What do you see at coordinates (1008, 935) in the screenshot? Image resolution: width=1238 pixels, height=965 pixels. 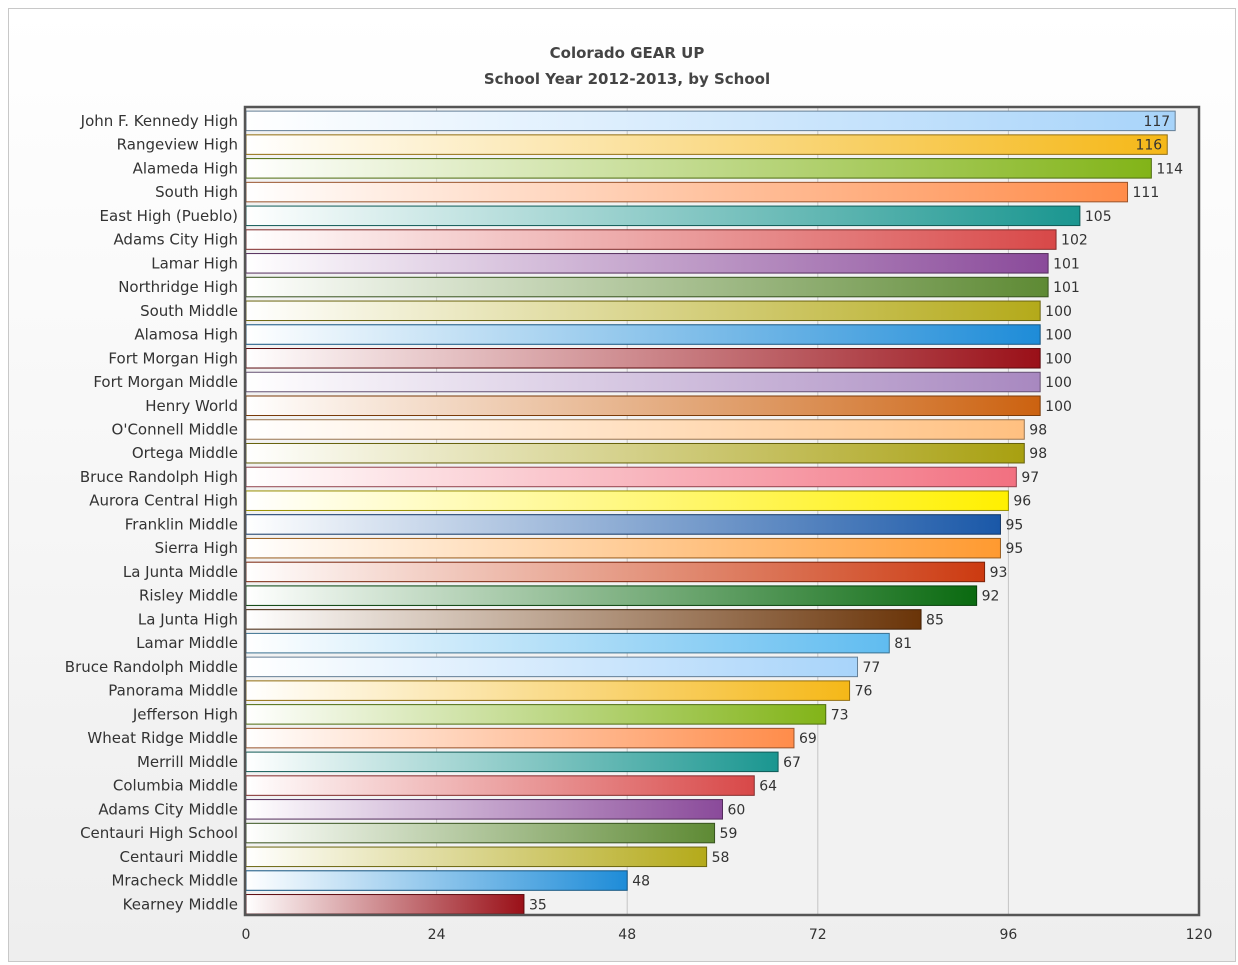 I see `x-tick-label: 96` at bounding box center [1008, 935].